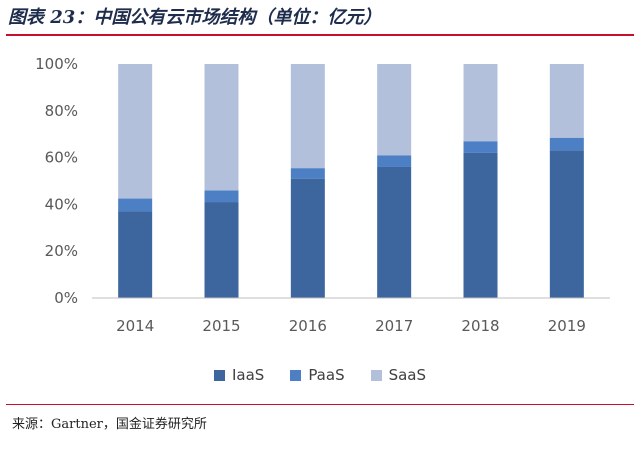  What do you see at coordinates (480, 225) in the screenshot?
I see `bar-iaas-2018` at bounding box center [480, 225].